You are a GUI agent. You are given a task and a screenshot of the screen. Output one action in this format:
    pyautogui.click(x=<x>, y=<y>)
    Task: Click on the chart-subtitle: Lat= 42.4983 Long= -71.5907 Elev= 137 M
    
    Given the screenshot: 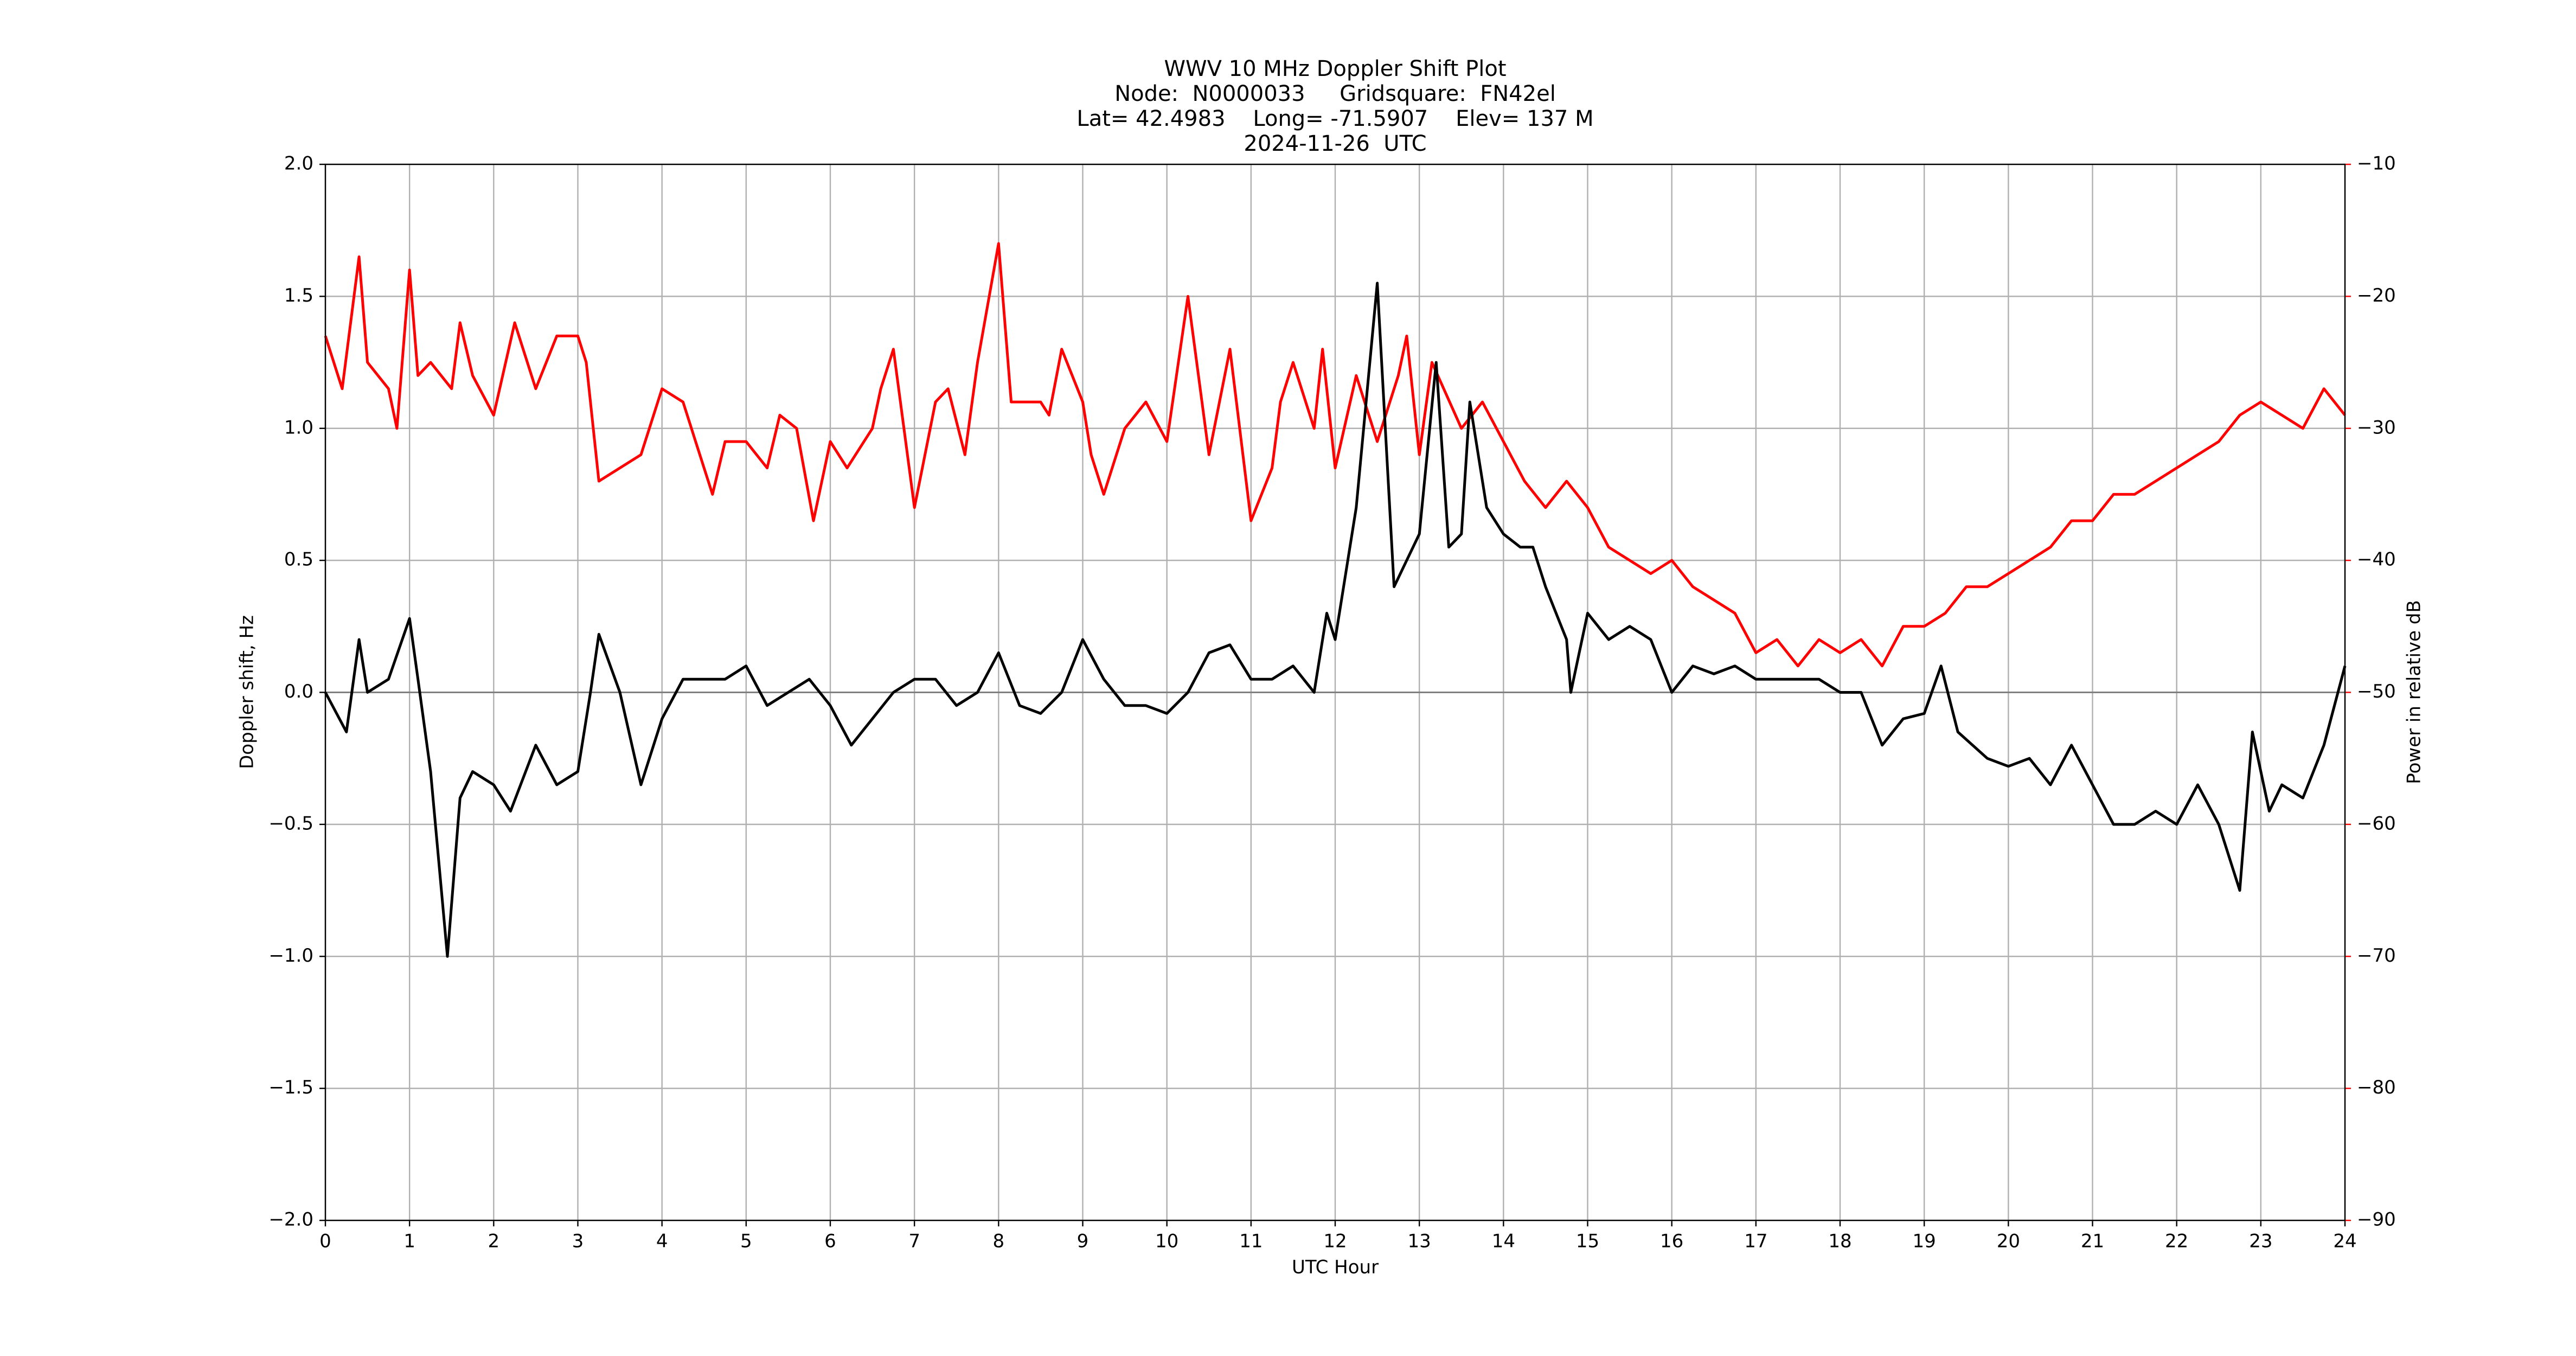 What is the action you would take?
    pyautogui.click(x=1334, y=118)
    